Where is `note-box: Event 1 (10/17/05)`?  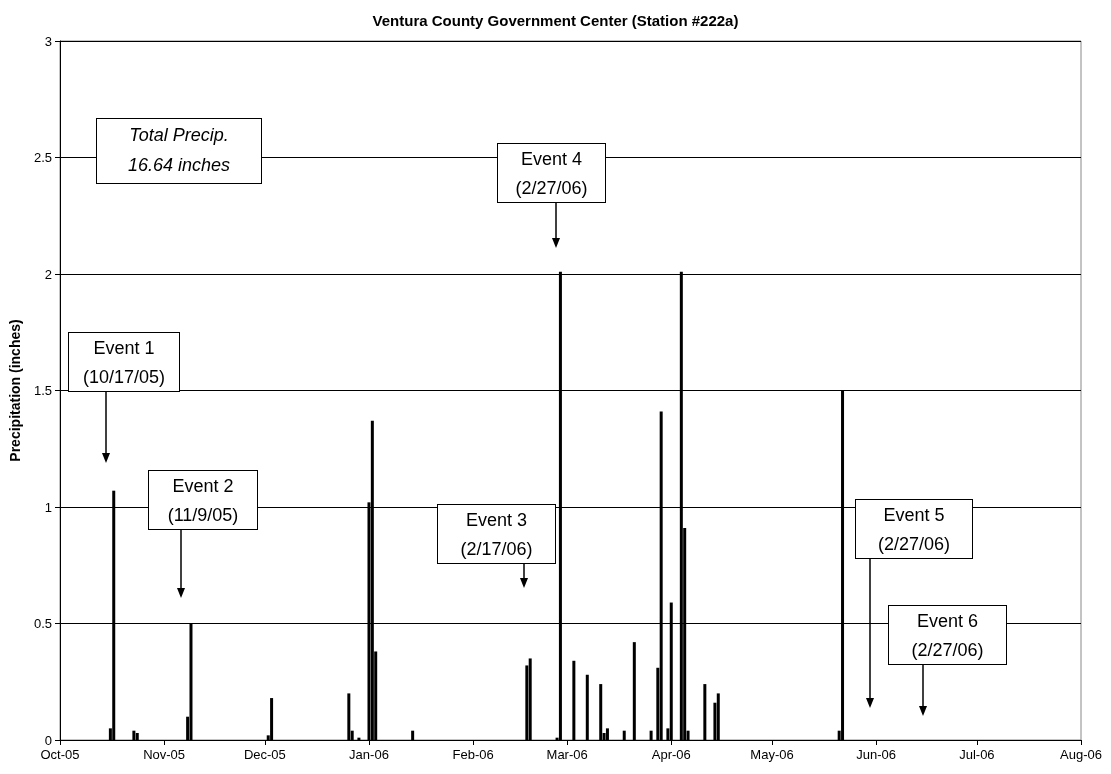 note-box: Event 1 (10/17/05) is located at coordinates (124, 362).